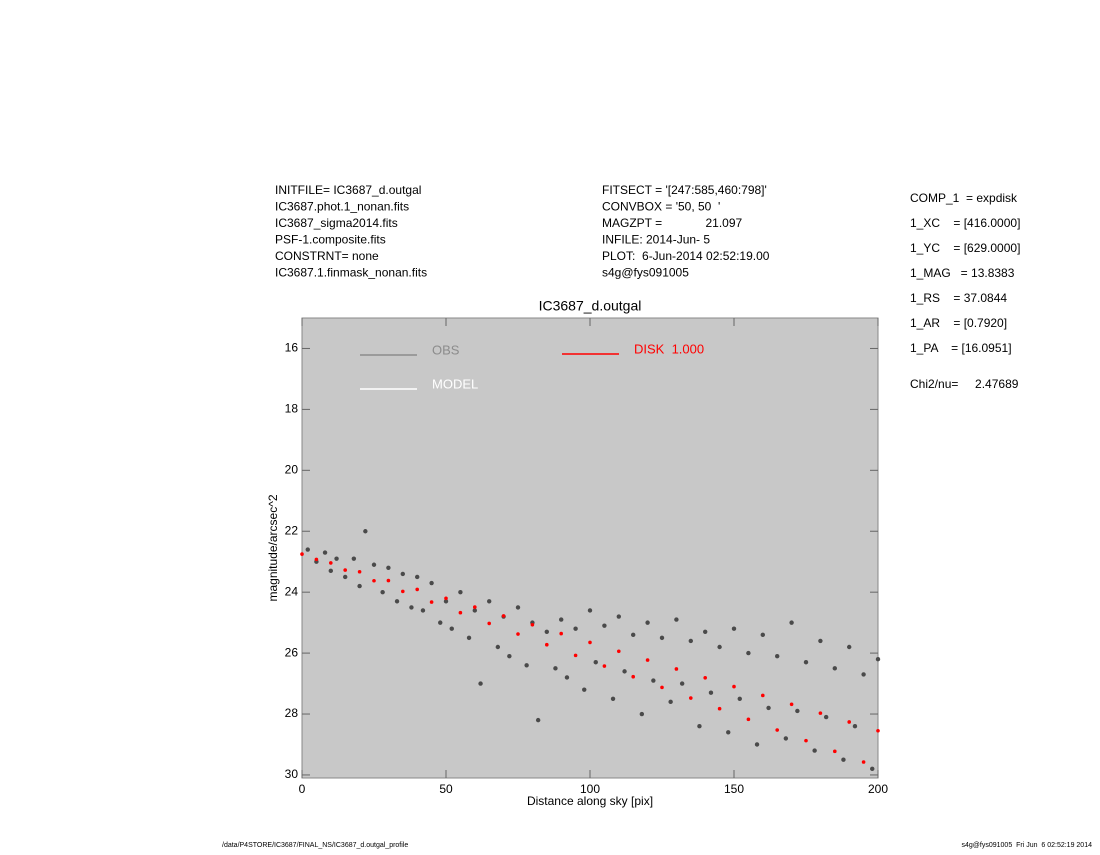 The image size is (1100, 855). I want to click on header-line: IC3687.phot.1_nonan.fits, so click(342, 207).